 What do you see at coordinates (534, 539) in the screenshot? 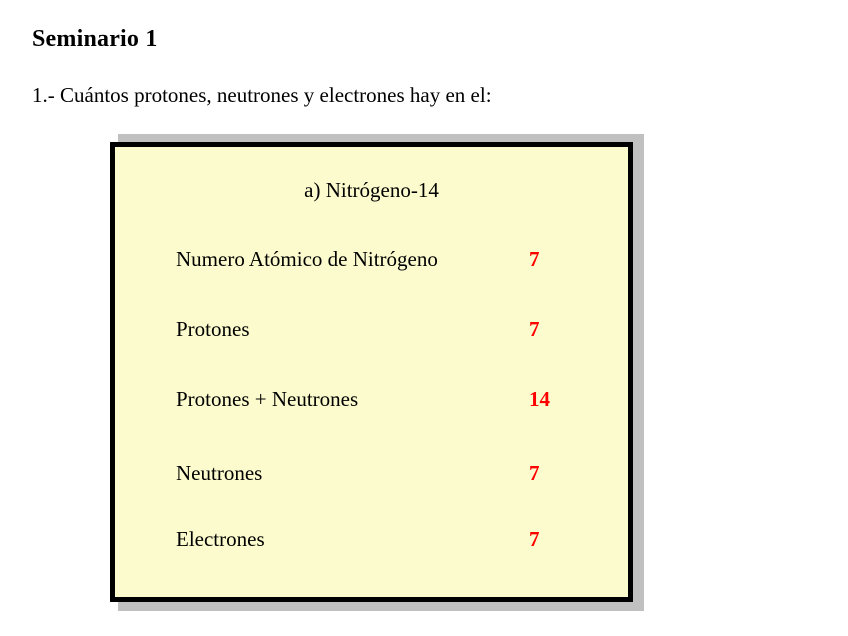
I see `row-value-electrones: 7` at bounding box center [534, 539].